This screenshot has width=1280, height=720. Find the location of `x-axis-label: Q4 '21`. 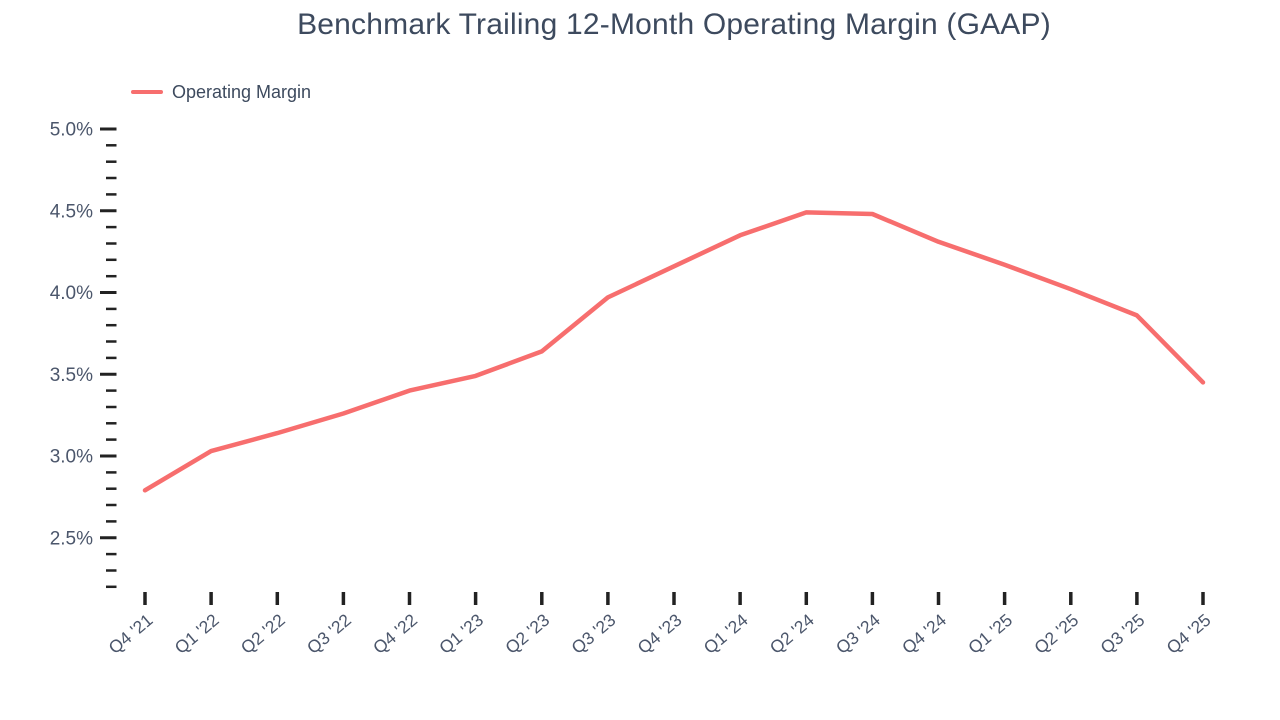

x-axis-label: Q4 '21 is located at coordinates (131, 634).